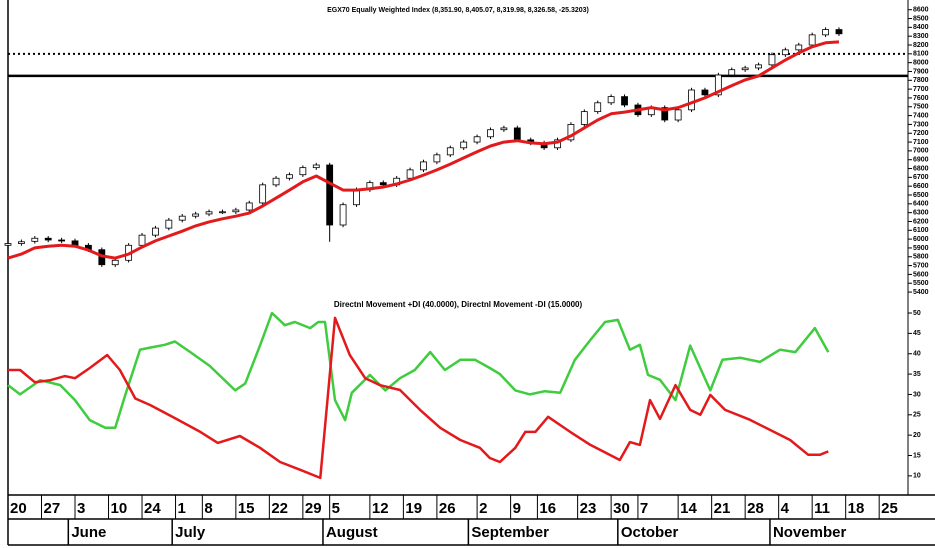 This screenshot has height=548, width=935. I want to click on y-tick-label: 5900, so click(921, 248).